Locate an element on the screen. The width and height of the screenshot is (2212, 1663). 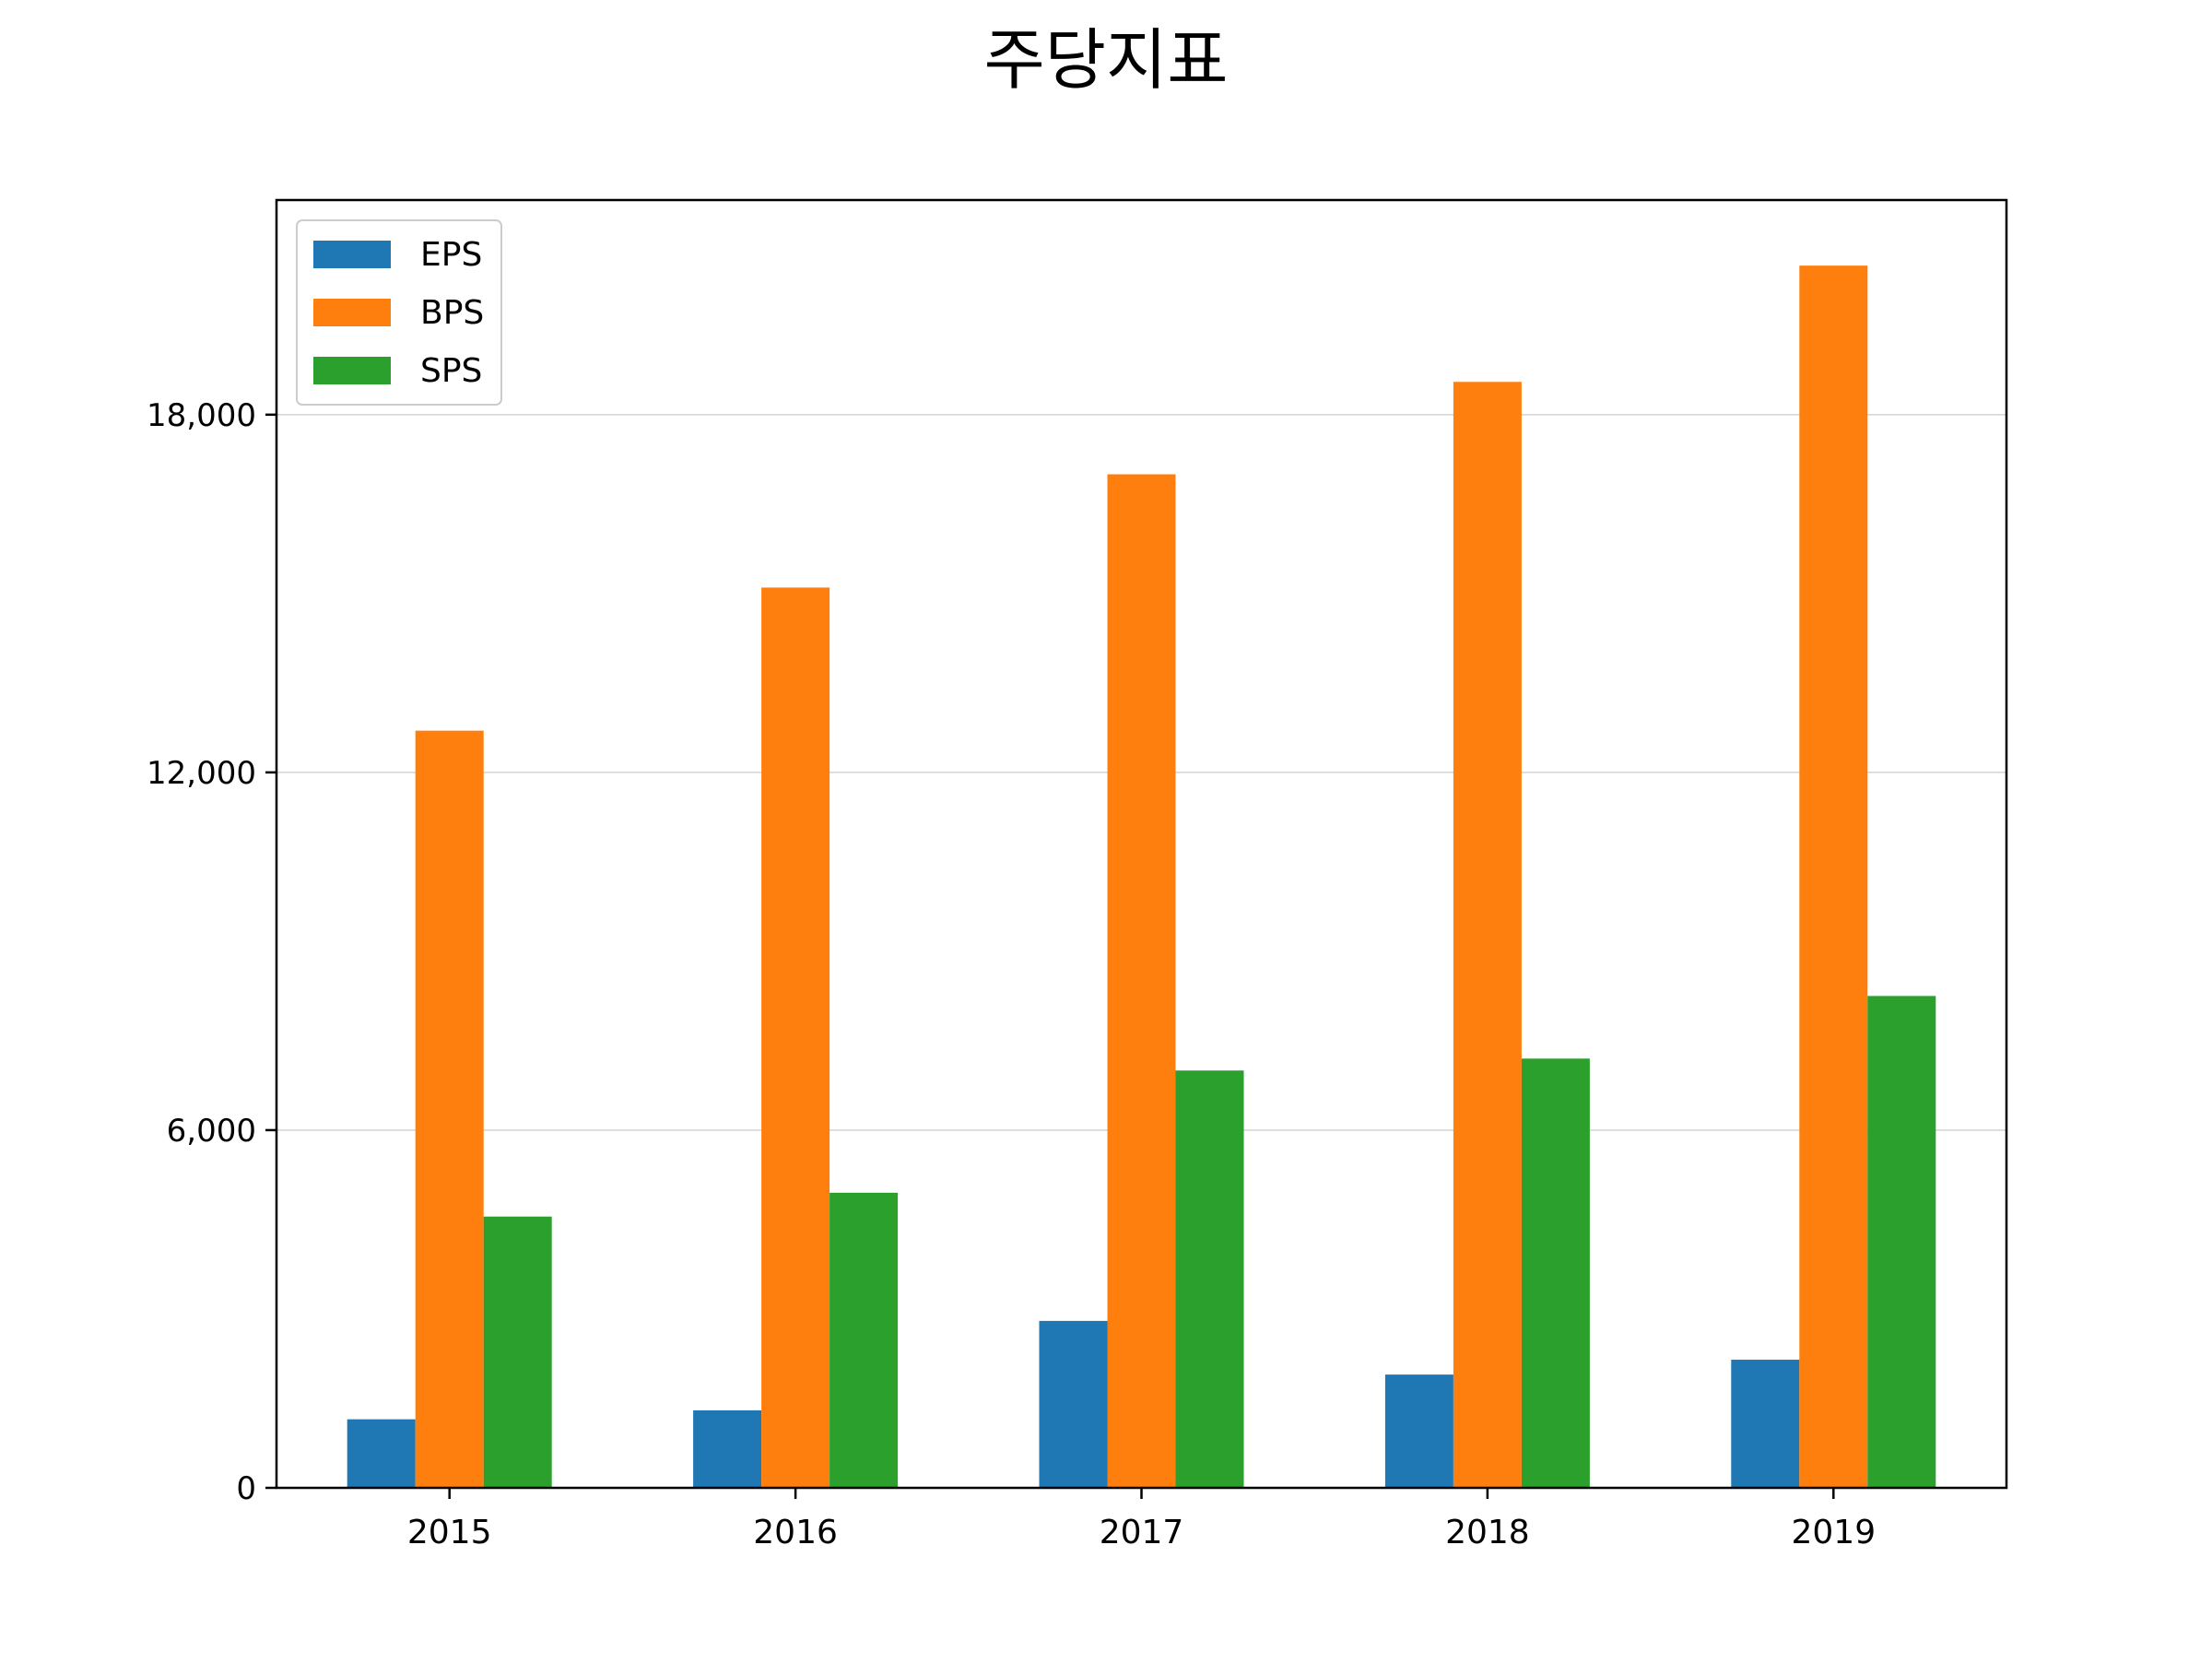
legend-swatch-bps is located at coordinates (352, 312).